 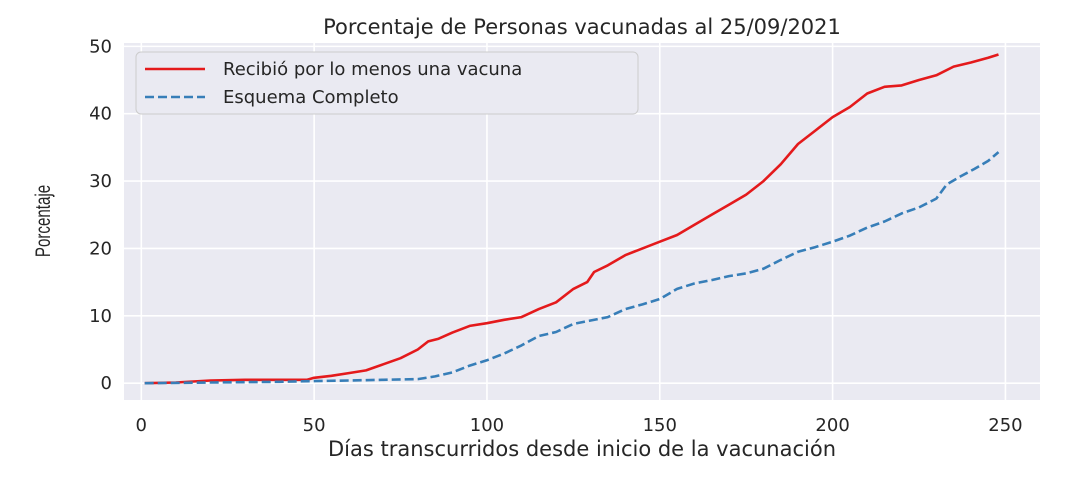 What do you see at coordinates (141, 425) in the screenshot?
I see `x-tick-label: 0` at bounding box center [141, 425].